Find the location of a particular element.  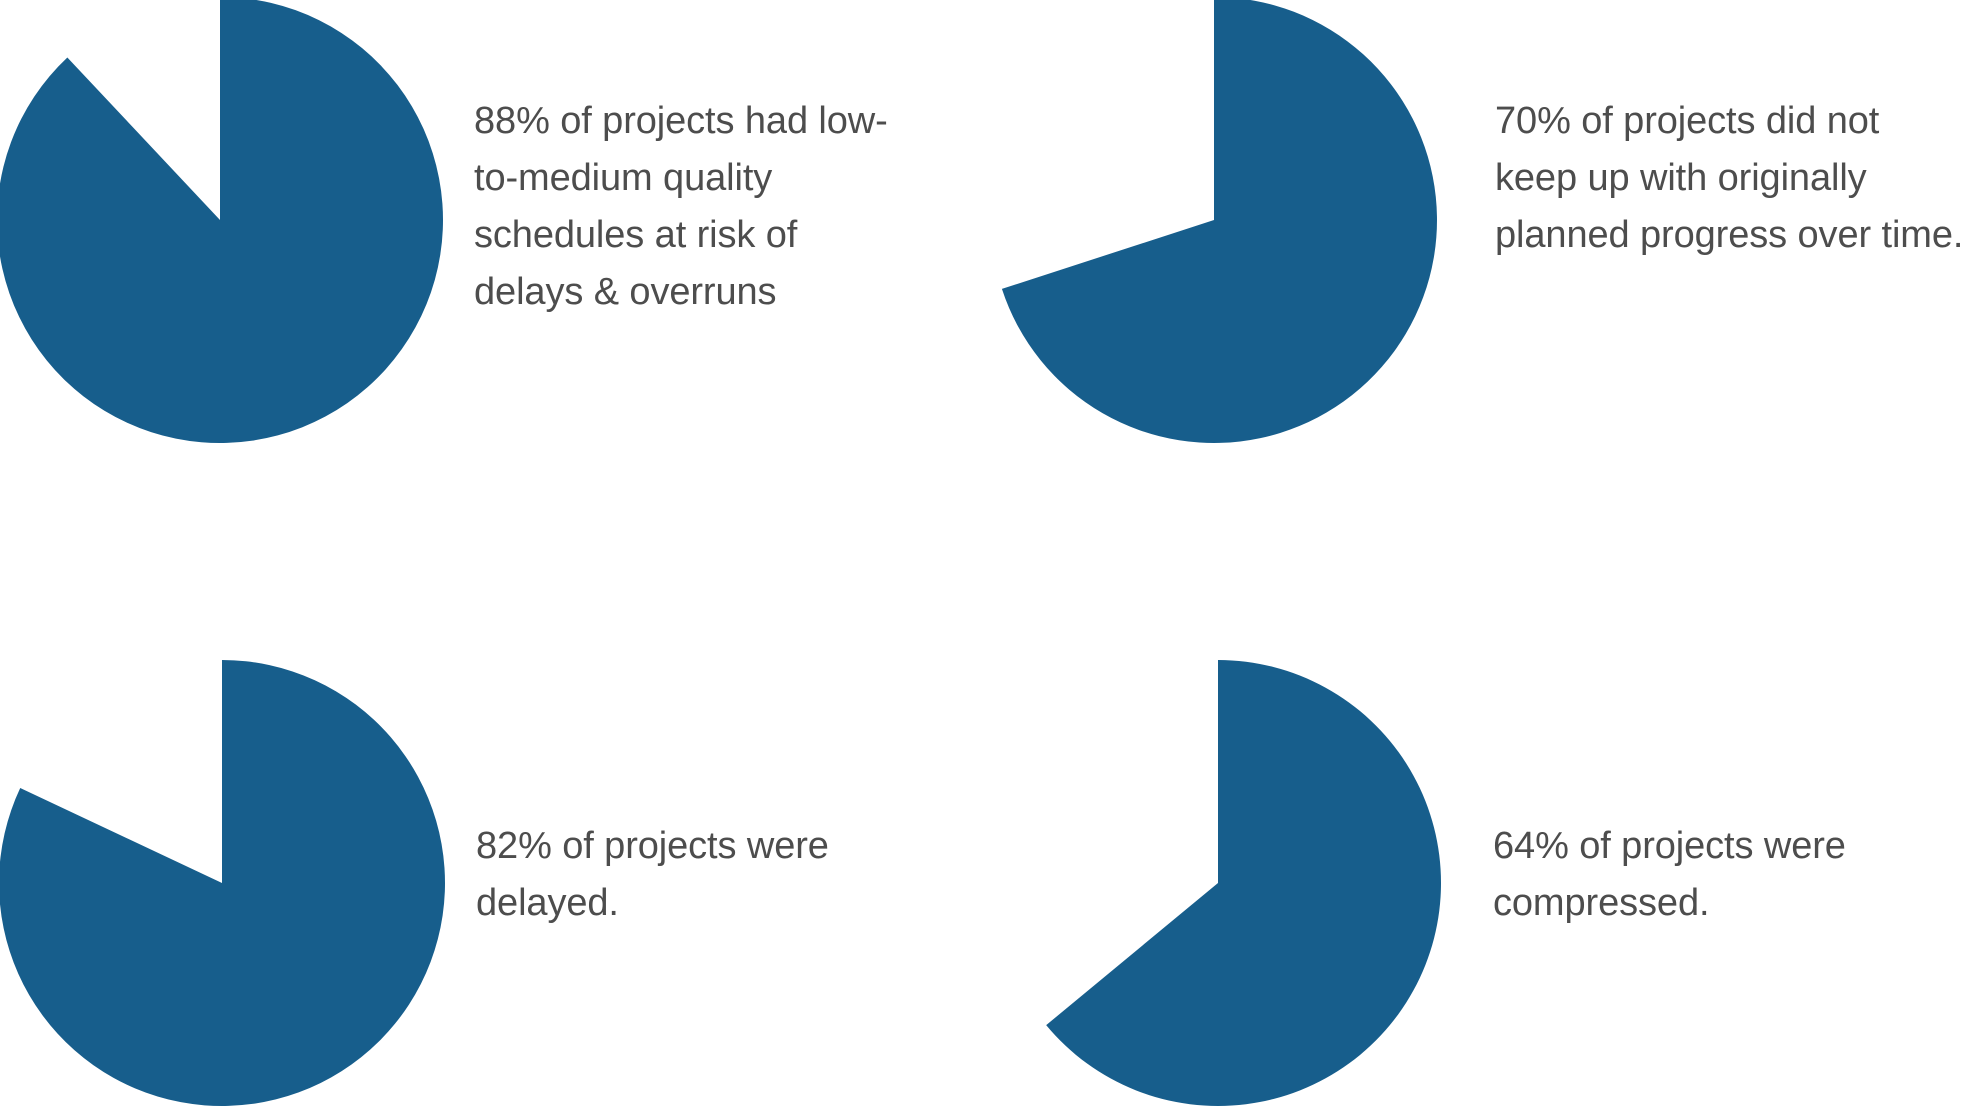

pie-chart-compressed is located at coordinates (1218, 884).